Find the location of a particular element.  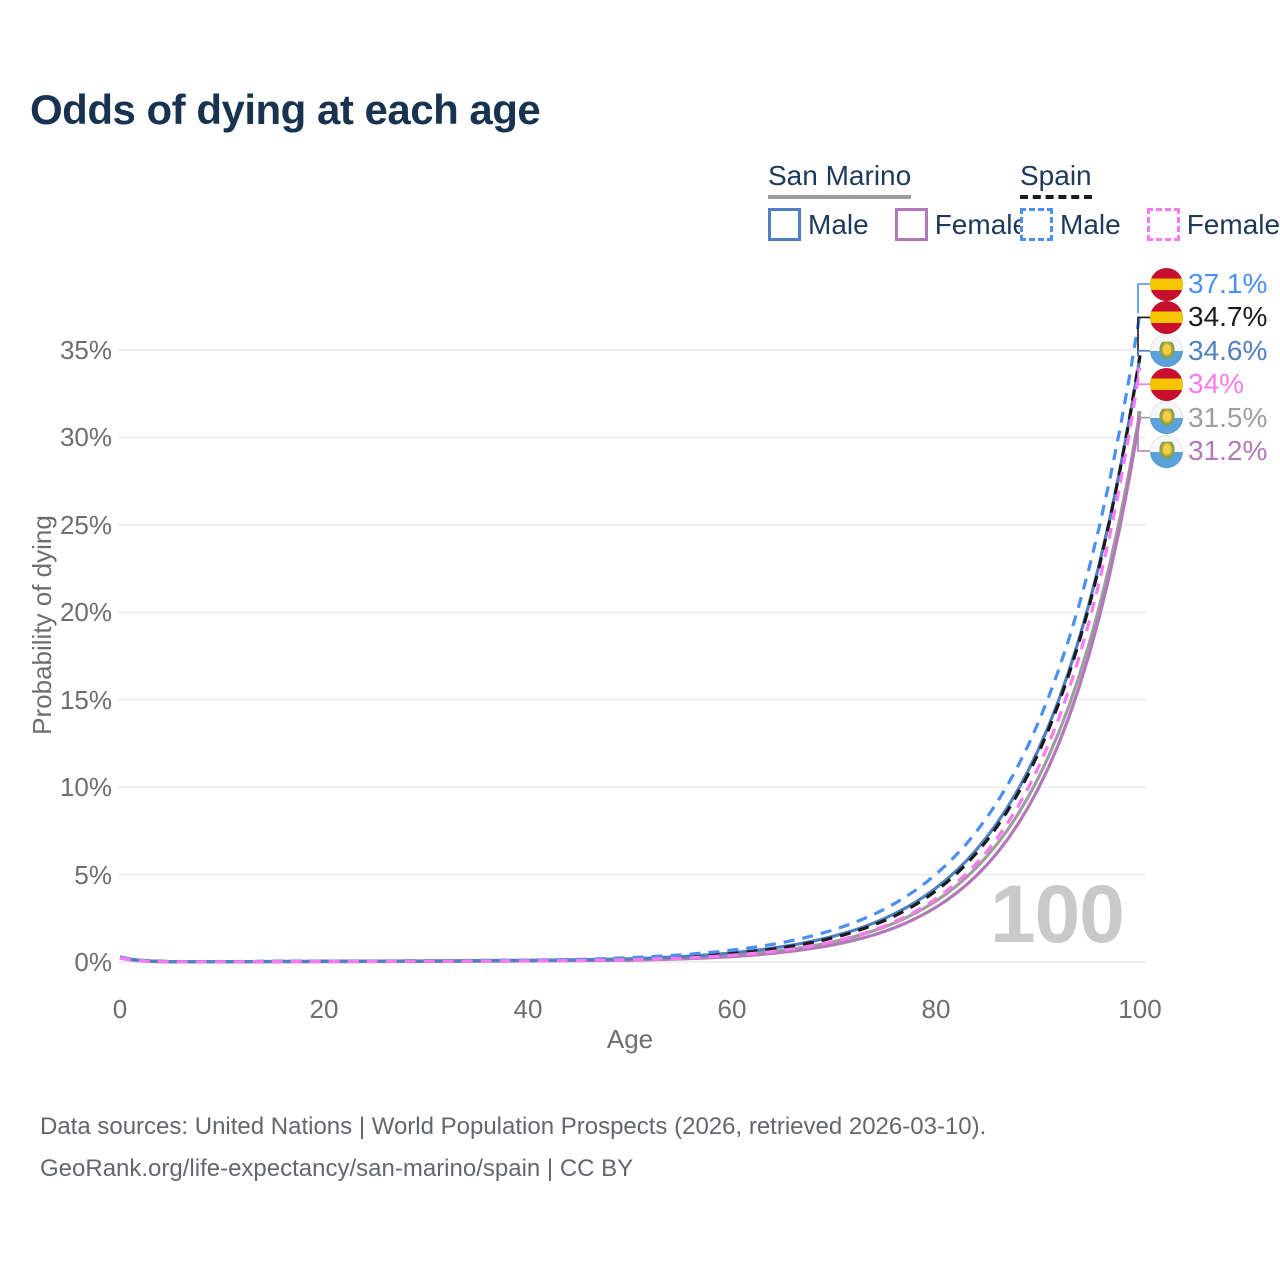

x-tick-label: 0 is located at coordinates (120, 1009).